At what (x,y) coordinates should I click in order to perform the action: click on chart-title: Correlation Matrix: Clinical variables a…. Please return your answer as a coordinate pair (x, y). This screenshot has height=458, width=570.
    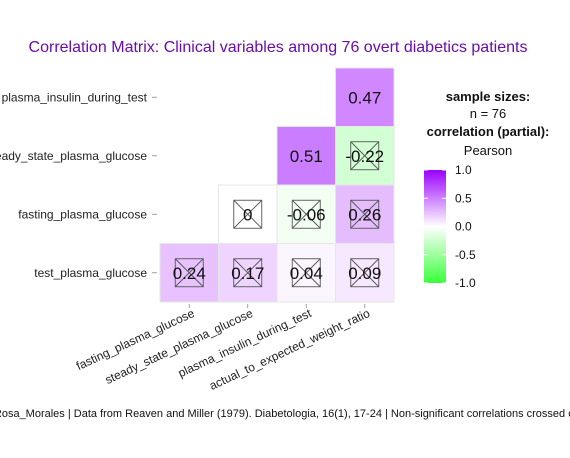
    Looking at the image, I should click on (278, 47).